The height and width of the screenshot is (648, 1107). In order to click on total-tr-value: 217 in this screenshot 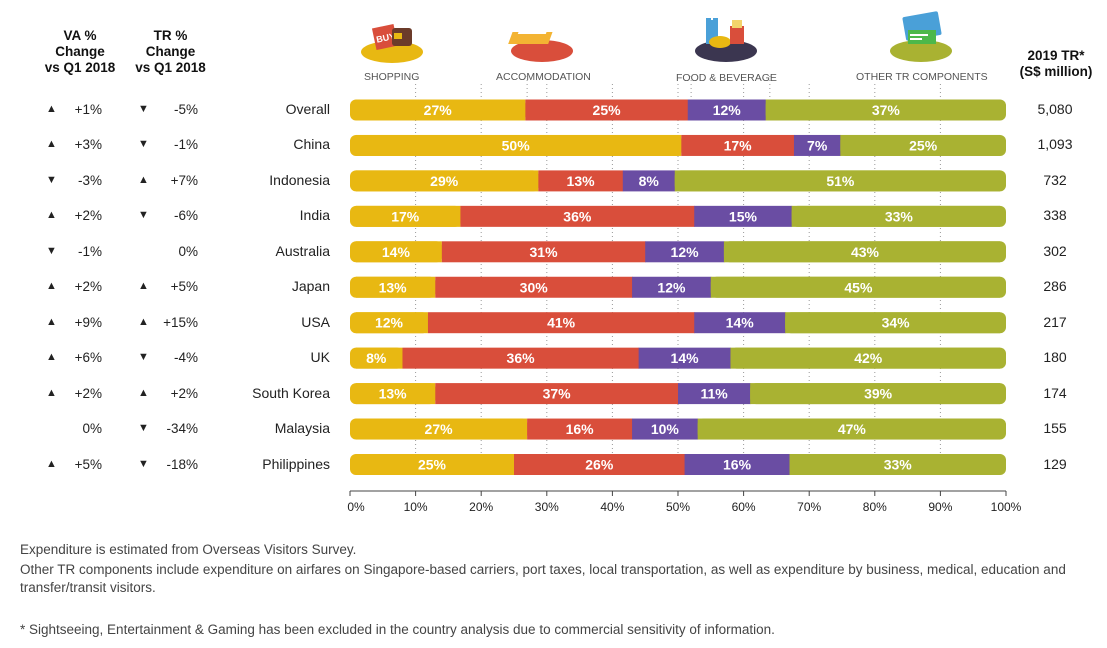, I will do `click(1055, 321)`.